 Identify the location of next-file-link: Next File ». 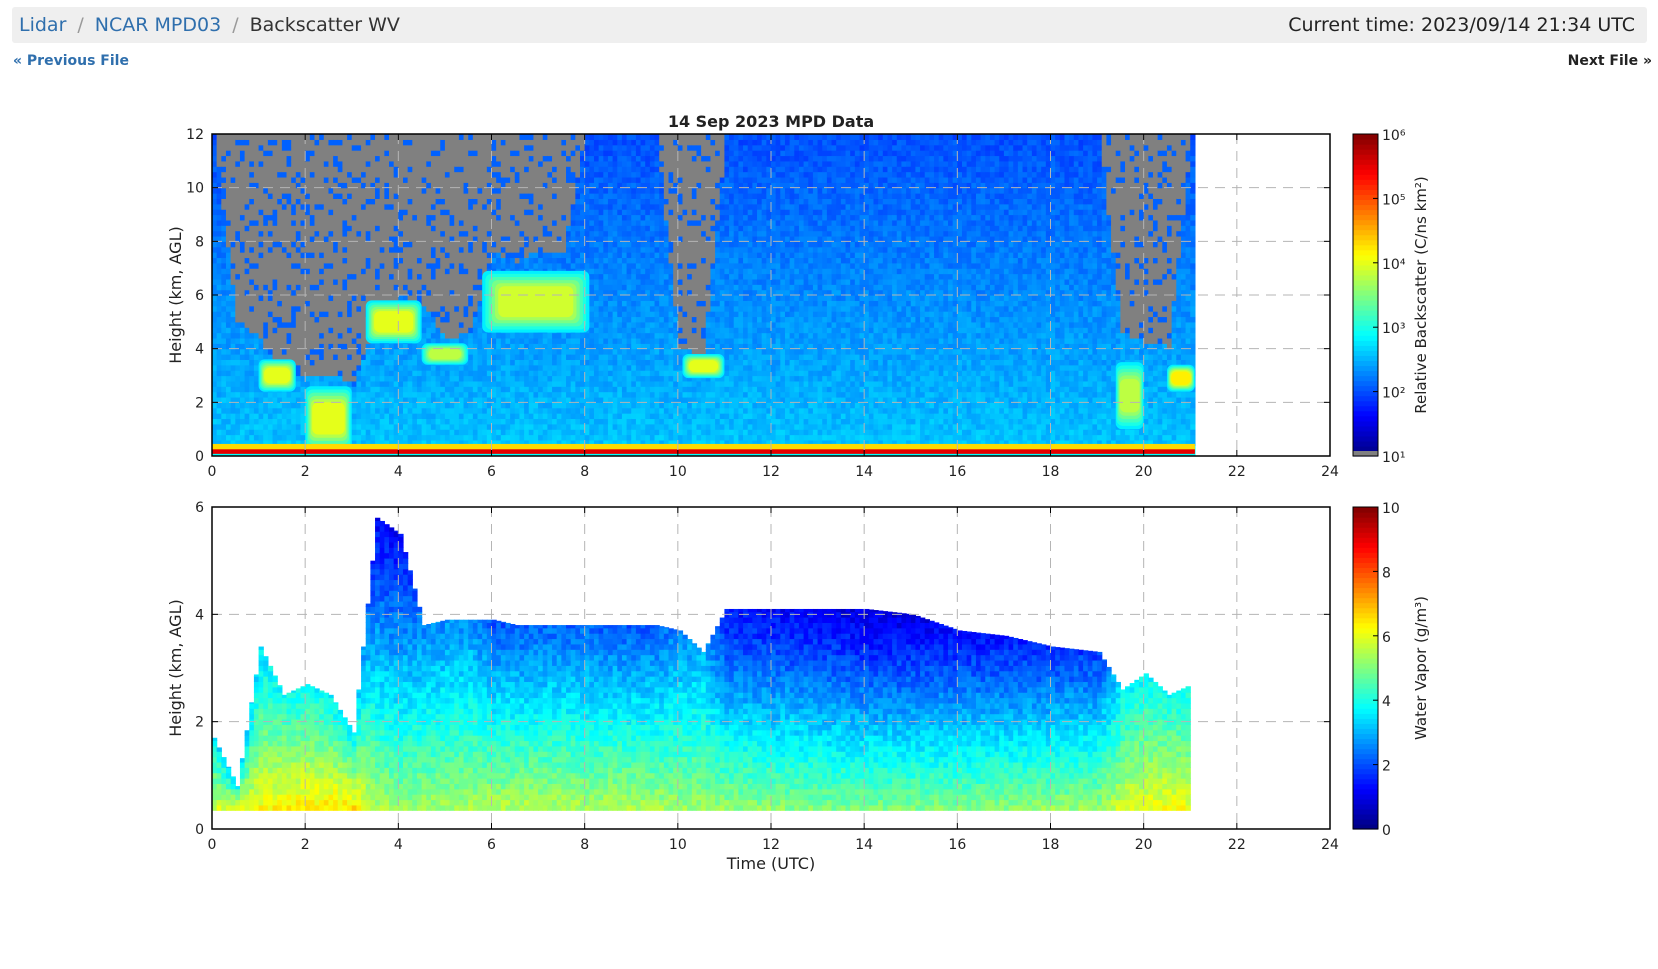
(1609, 61).